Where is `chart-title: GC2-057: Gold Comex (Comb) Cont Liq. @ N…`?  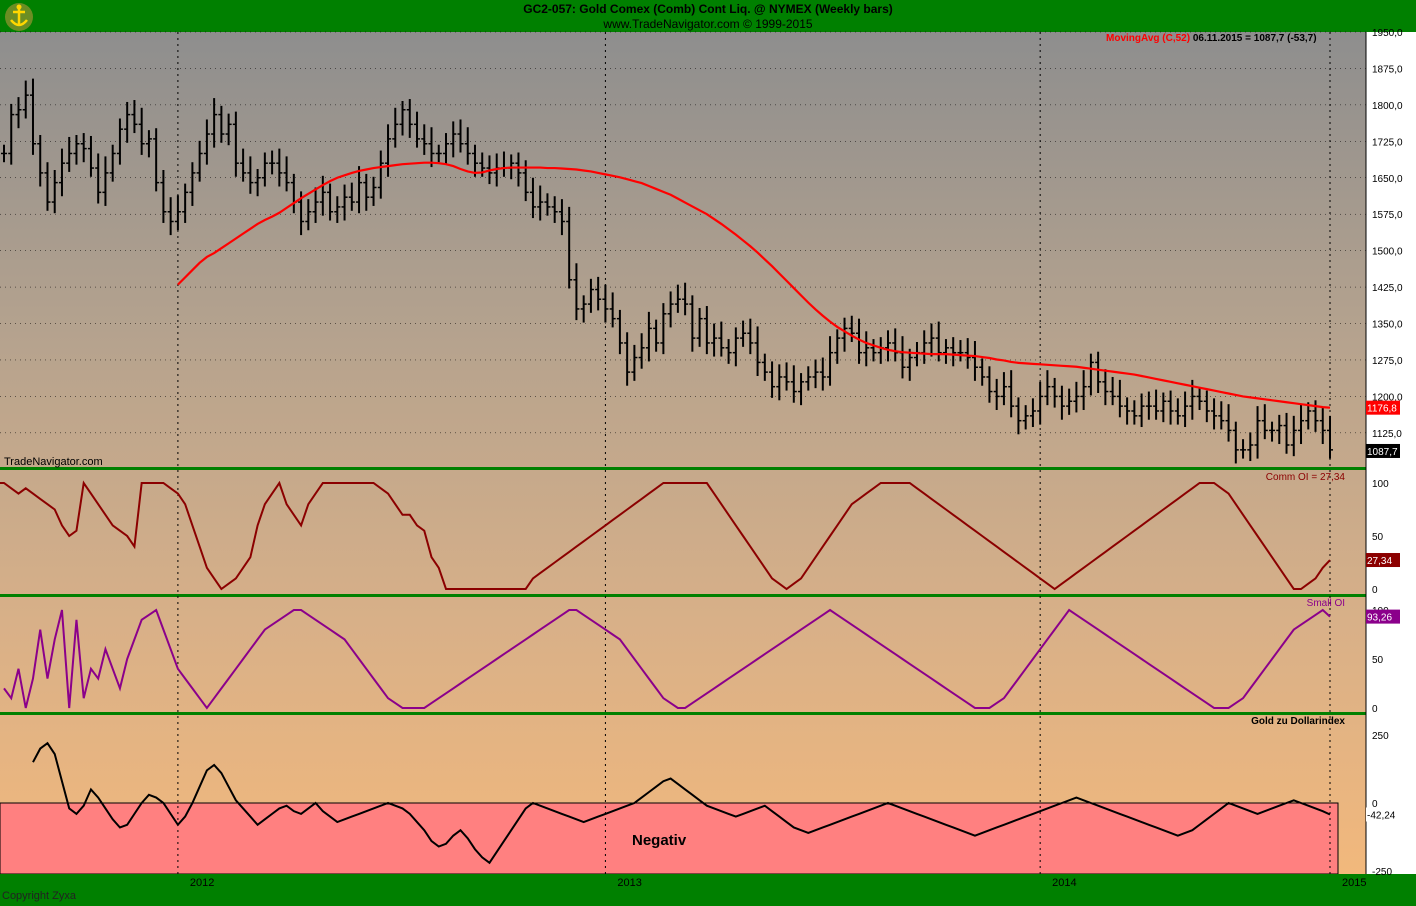
chart-title: GC2-057: Gold Comex (Comb) Cont Liq. @ N… is located at coordinates (708, 9).